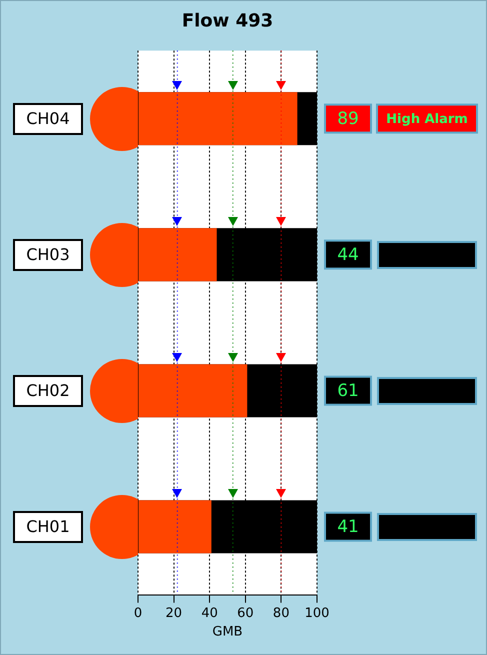  I want to click on y-tick-label: CH01, so click(48, 526).